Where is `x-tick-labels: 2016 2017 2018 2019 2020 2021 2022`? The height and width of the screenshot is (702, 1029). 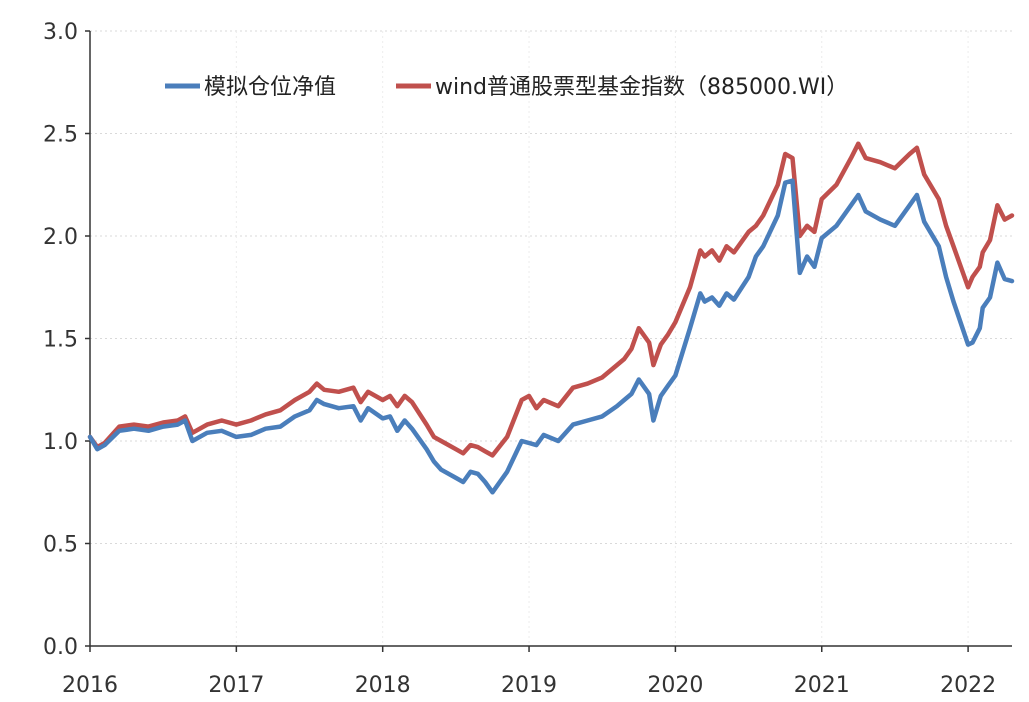 x-tick-labels: 2016 2017 2018 2019 2020 2021 2022 is located at coordinates (529, 672).